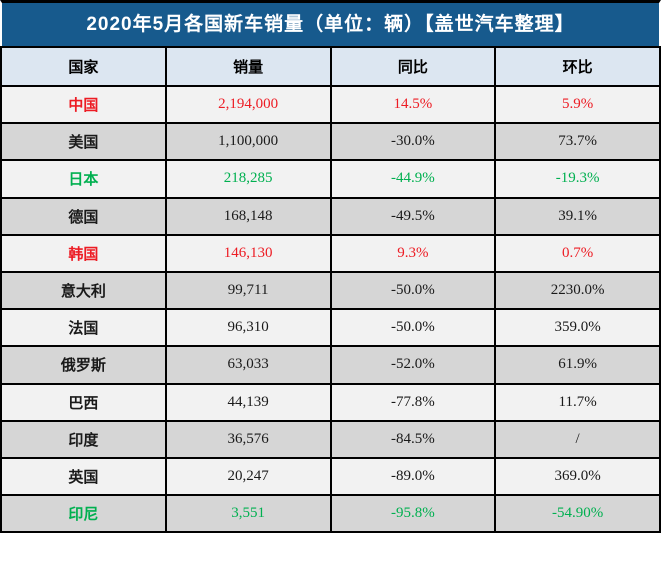 Image resolution: width=661 pixels, height=561 pixels. Describe the element at coordinates (83, 179) in the screenshot. I see `cell-country: 日本` at that location.